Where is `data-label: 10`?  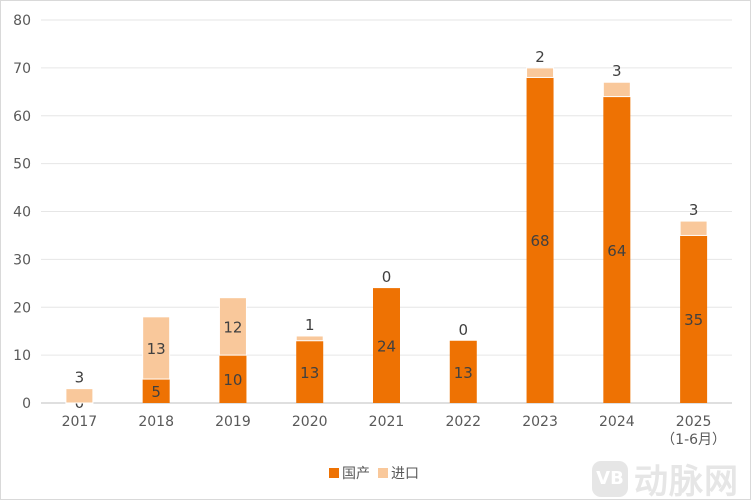 data-label: 10 is located at coordinates (232, 380).